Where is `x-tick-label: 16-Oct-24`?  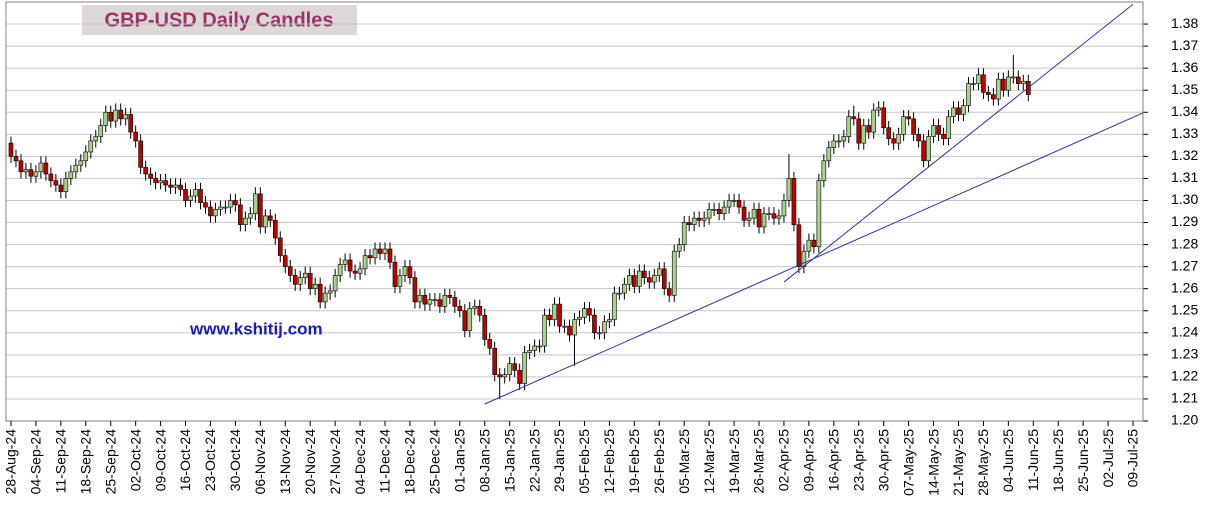
x-tick-label: 16-Oct-24 is located at coordinates (185, 460).